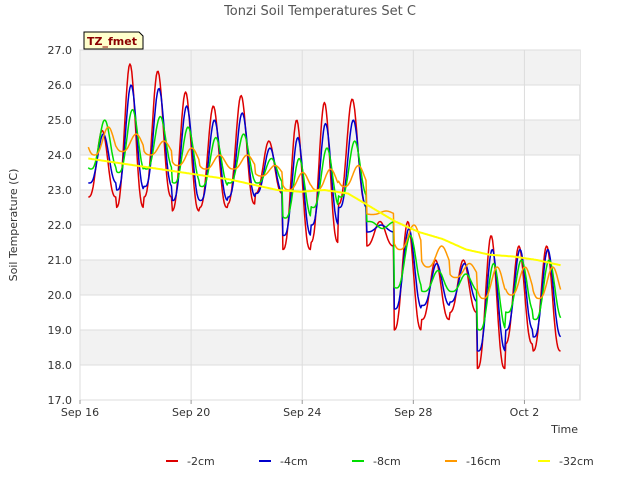 The width and height of the screenshot is (640, 480). What do you see at coordinates (60, 260) in the screenshot?
I see `y-tick-label: 21.0` at bounding box center [60, 260].